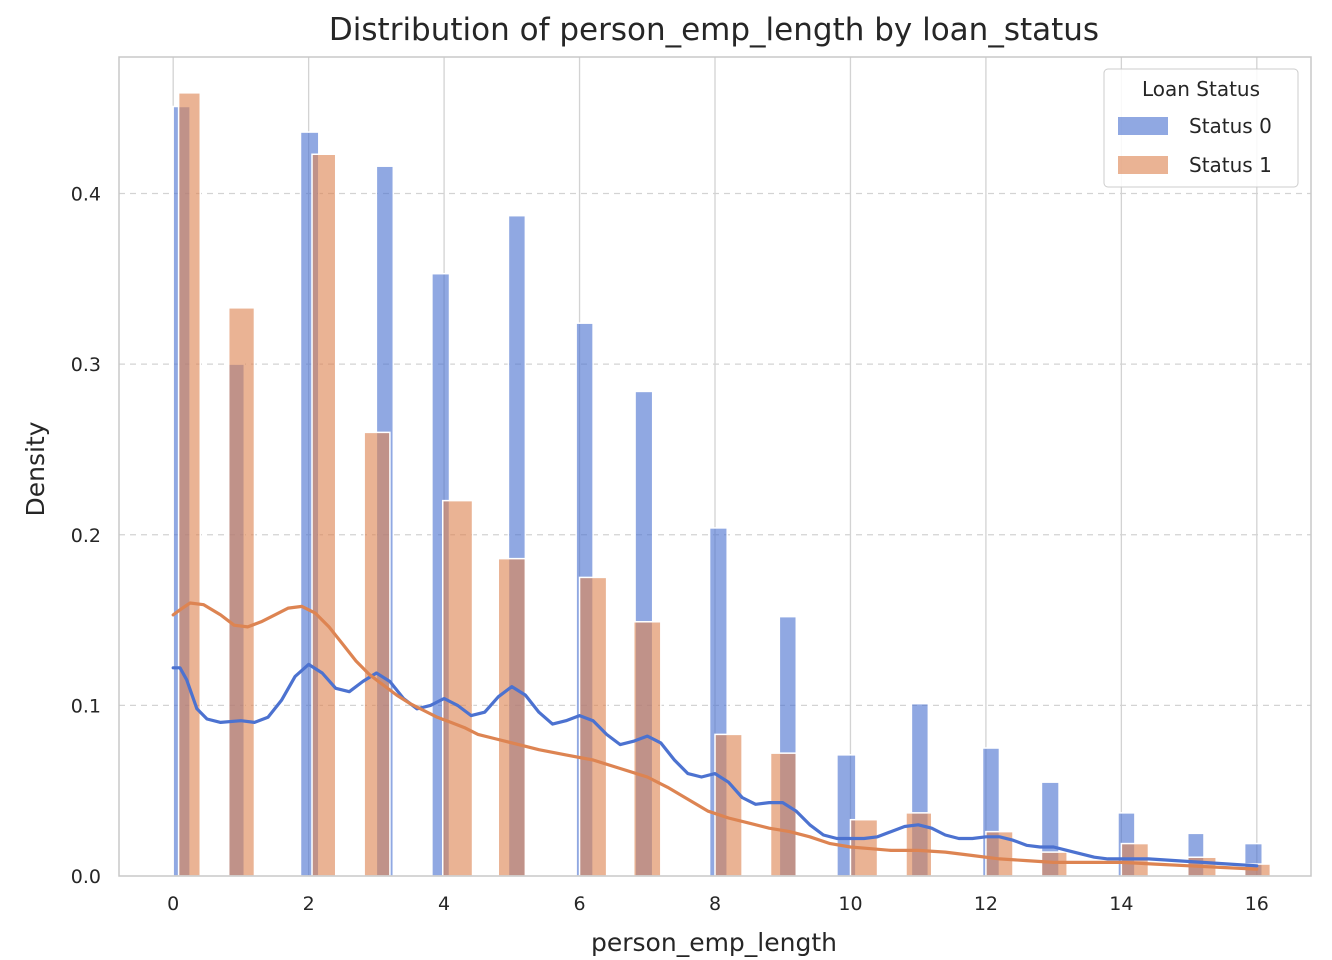 This screenshot has width=1332, height=960. Describe the element at coordinates (1230, 165) in the screenshot. I see `legend-label-status-1: Status 1` at that location.